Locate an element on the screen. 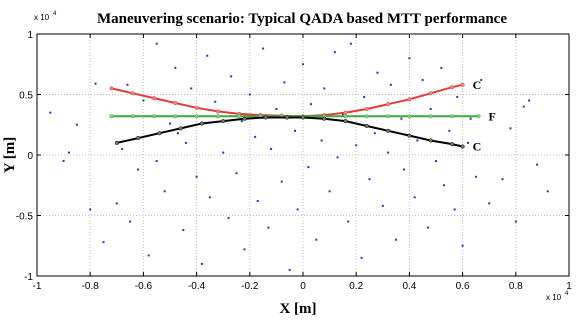 The height and width of the screenshot is (325, 581). x-exponent-label: x 10 4 is located at coordinates (557, 296).